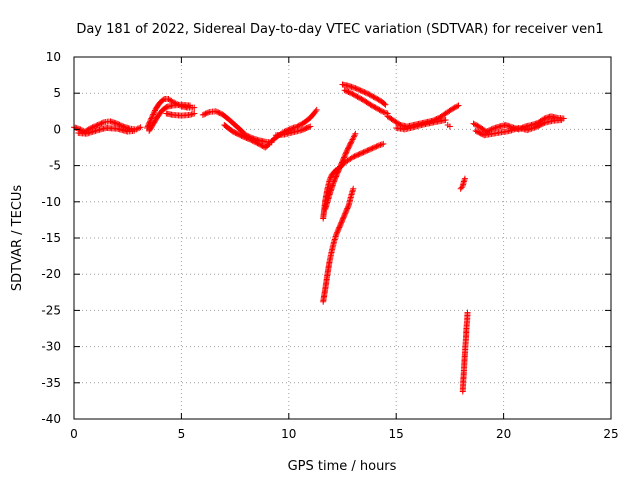 This screenshot has height=480, width=640. I want to click on x-tick-label: 20, so click(503, 434).